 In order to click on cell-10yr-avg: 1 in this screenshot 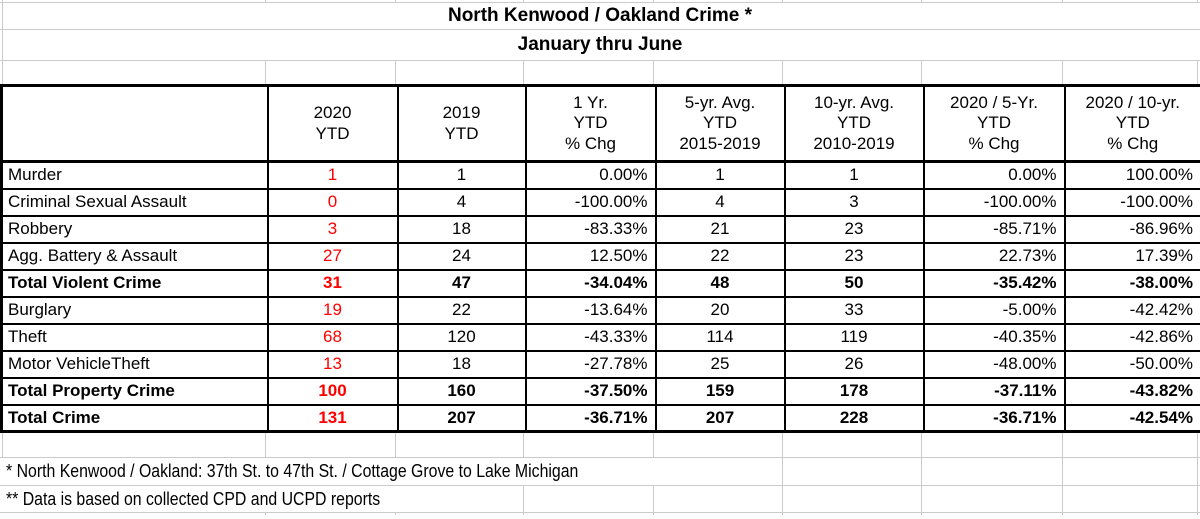, I will do `click(854, 175)`.